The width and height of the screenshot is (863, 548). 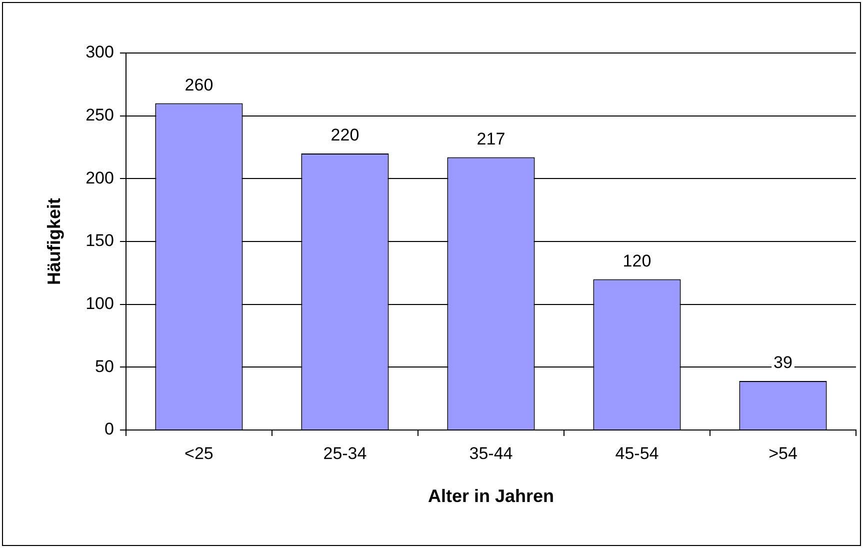 I want to click on data-label: 260, so click(x=199, y=84).